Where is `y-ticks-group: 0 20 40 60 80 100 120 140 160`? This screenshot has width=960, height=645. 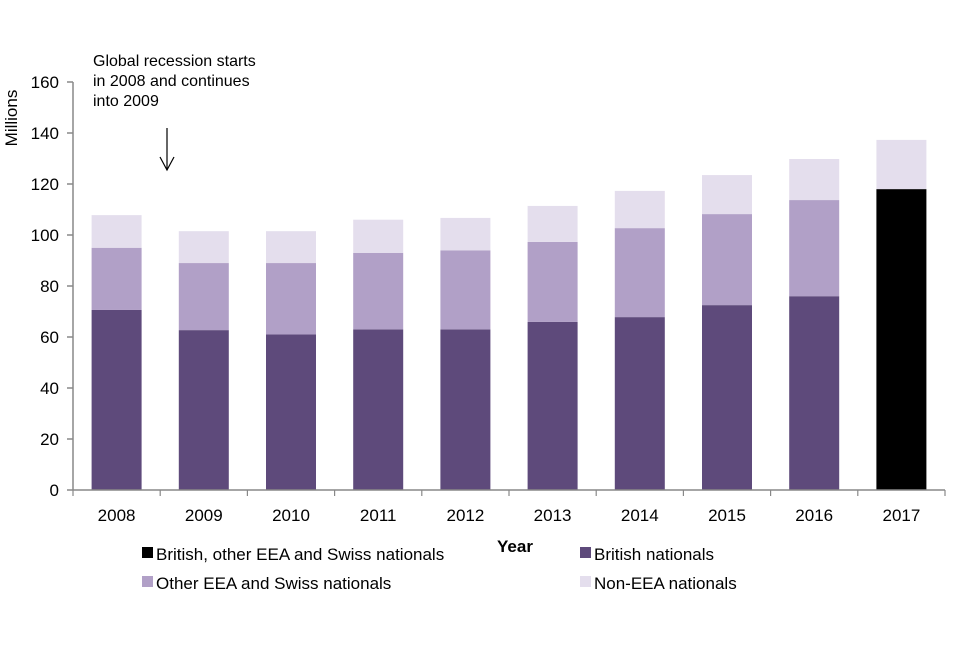 y-ticks-group: 0 20 40 60 80 100 120 140 160 is located at coordinates (52, 286).